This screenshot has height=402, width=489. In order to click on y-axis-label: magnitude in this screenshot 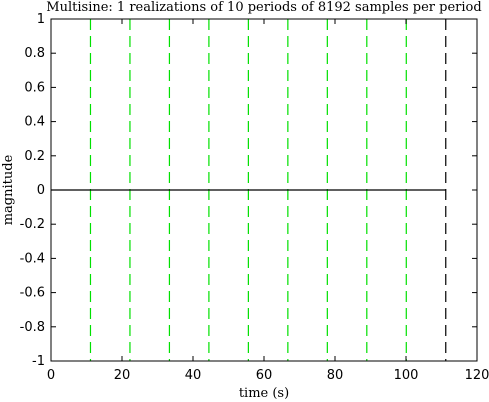, I will do `click(8, 189)`.